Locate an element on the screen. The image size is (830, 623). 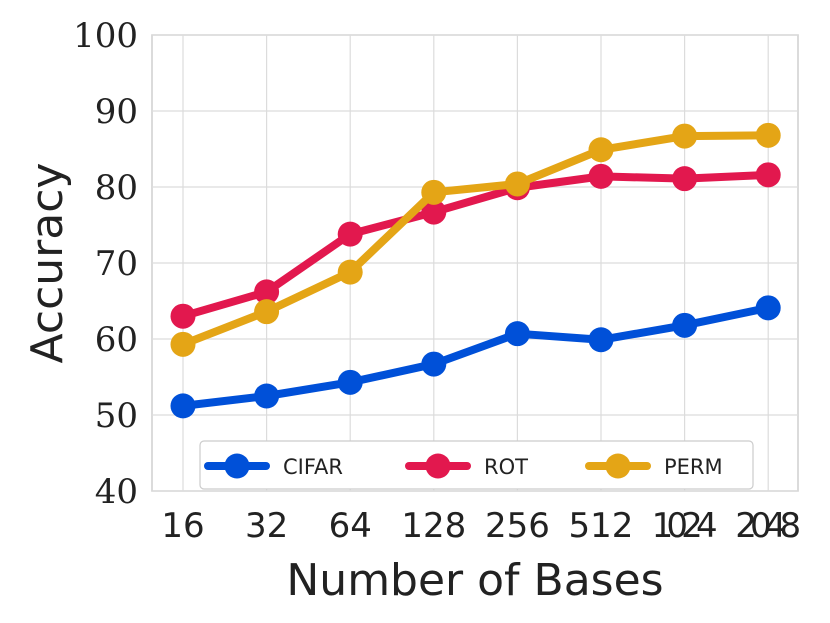
y-tick-label: 40 is located at coordinates (116, 492).